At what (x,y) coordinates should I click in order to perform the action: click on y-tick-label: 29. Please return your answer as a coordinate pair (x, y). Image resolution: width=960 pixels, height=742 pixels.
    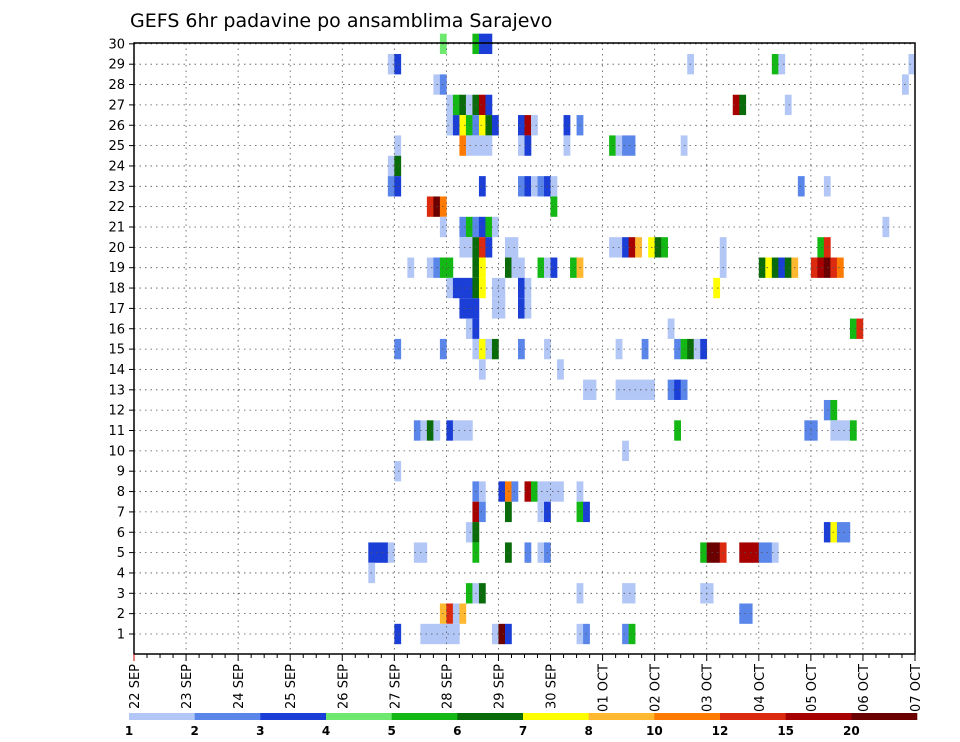
    Looking at the image, I should click on (116, 65).